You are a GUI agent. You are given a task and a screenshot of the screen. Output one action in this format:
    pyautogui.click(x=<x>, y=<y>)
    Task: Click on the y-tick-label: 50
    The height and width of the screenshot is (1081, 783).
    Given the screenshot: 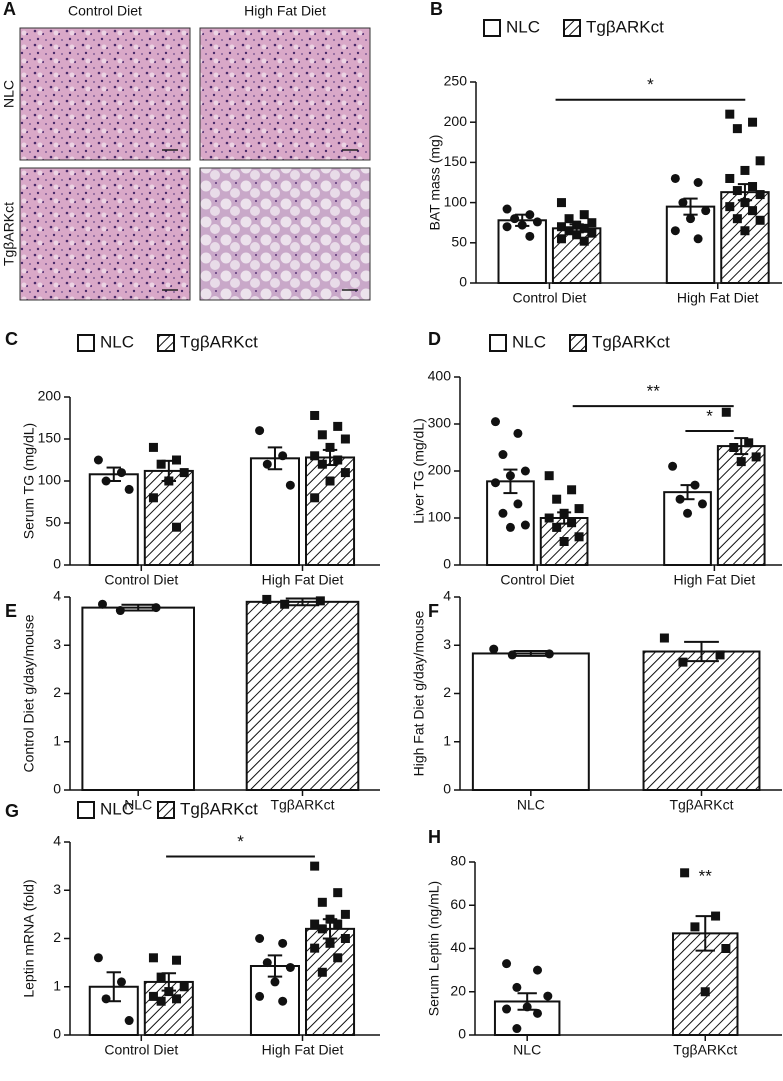 What is the action you would take?
    pyautogui.click(x=53, y=522)
    